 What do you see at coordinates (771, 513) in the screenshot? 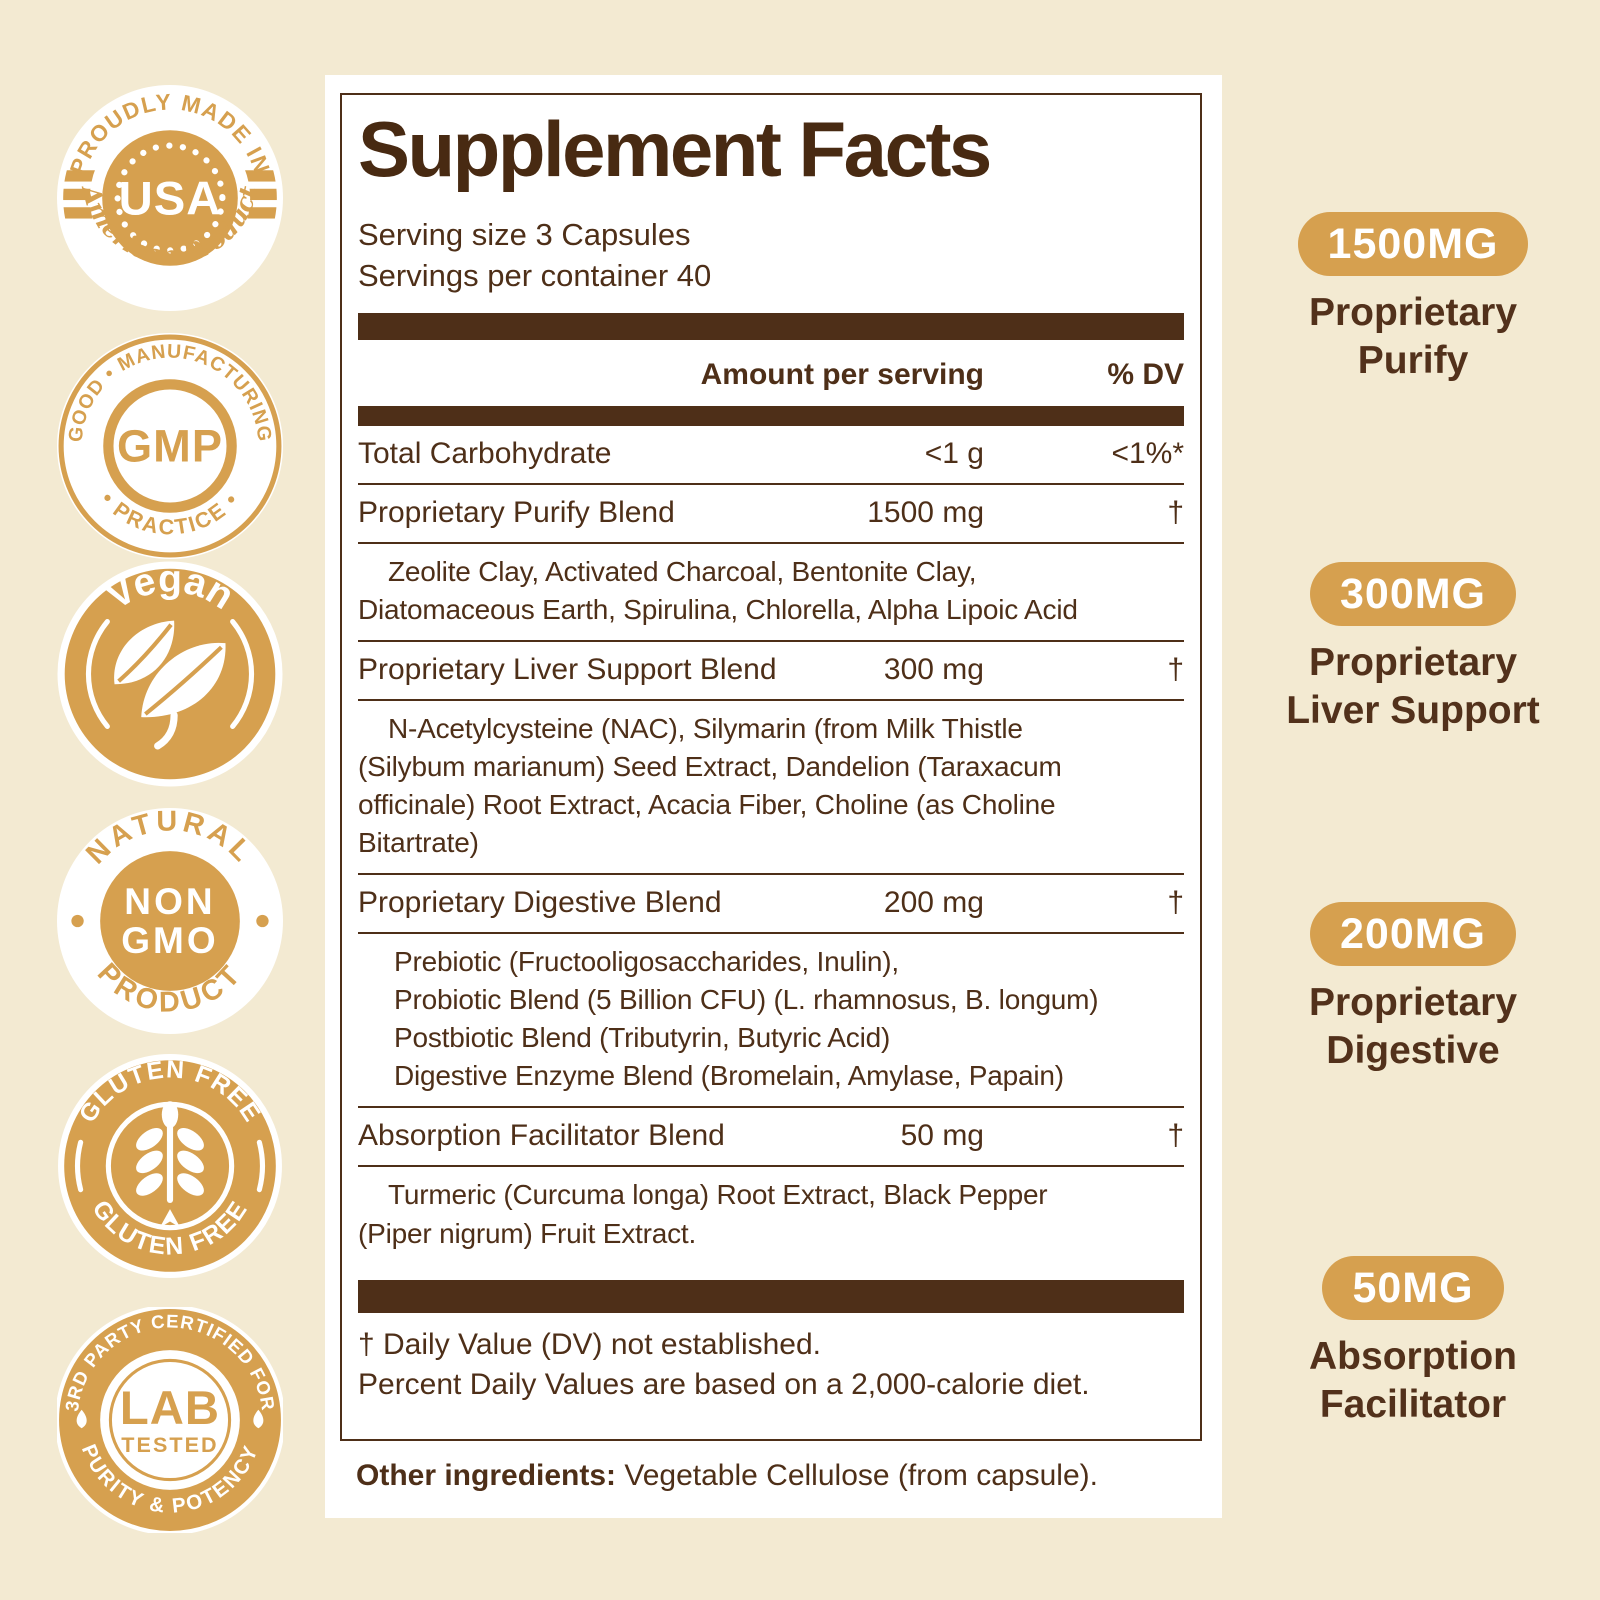
I see `table-row: Proprietary Purify Blend 1500 mg †` at bounding box center [771, 513].